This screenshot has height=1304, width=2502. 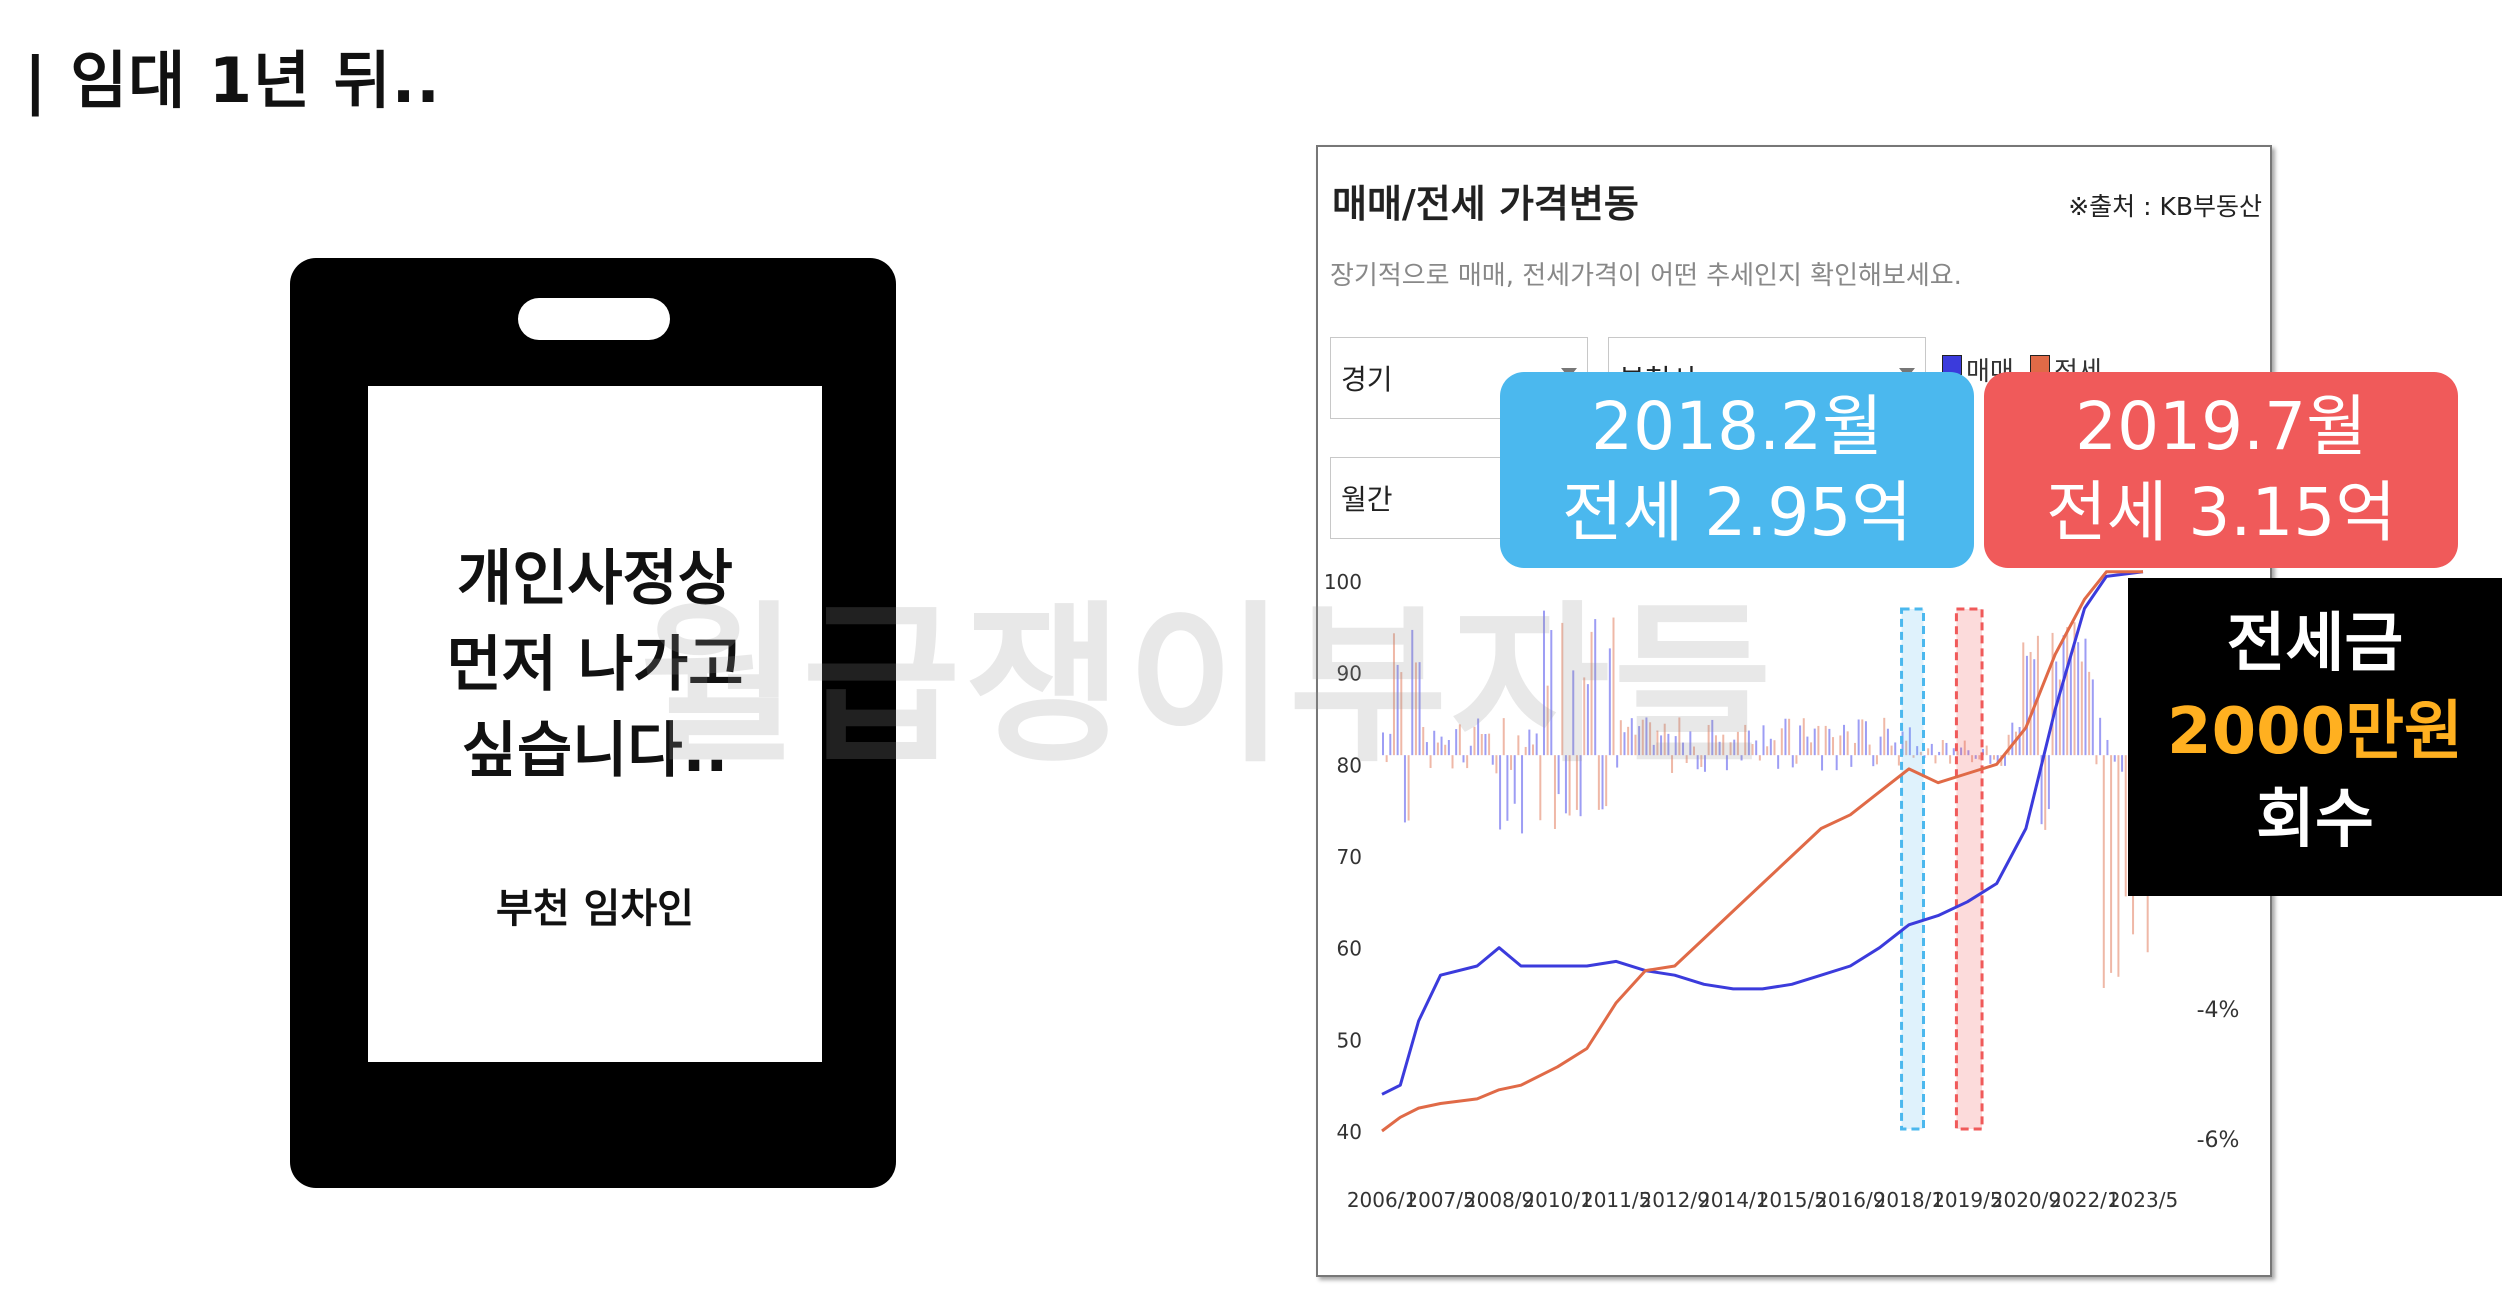 What do you see at coordinates (1762, 833) in the screenshot?
I see `sale-price-line` at bounding box center [1762, 833].